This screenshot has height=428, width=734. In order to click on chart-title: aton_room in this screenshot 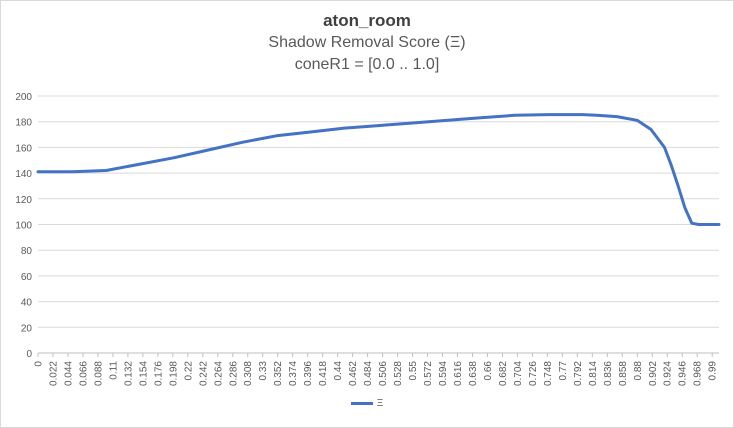, I will do `click(367, 20)`.